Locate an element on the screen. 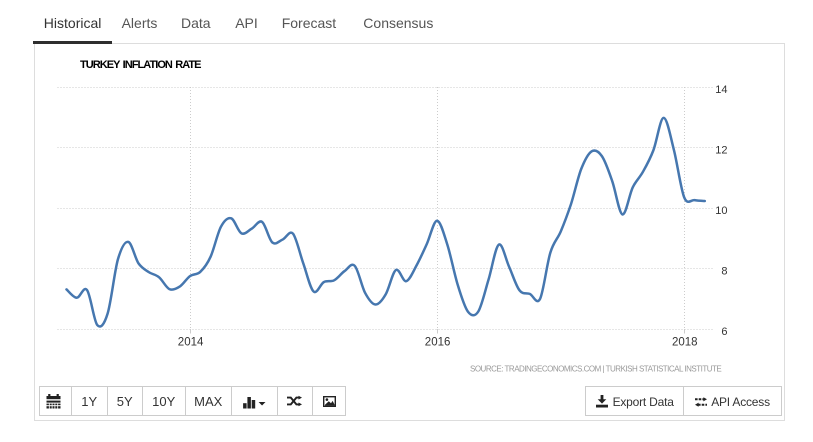 This screenshot has width=813, height=442. svg-text: 14 is located at coordinates (721, 90).